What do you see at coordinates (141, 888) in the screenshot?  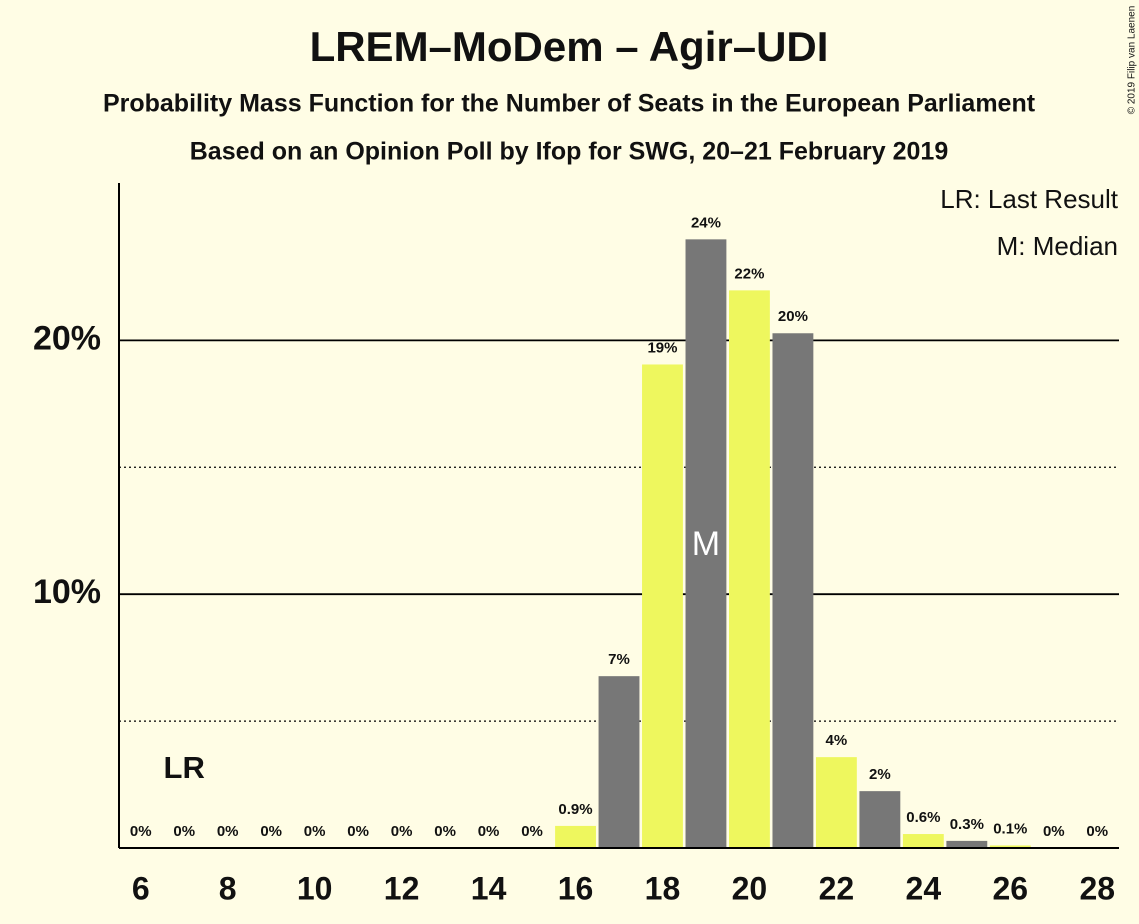 I see `x-tick-label: 6` at bounding box center [141, 888].